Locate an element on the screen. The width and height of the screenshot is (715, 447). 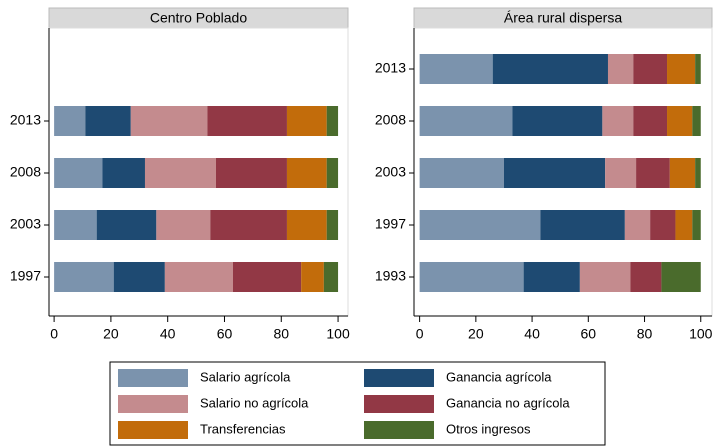
legend-label: Transferencias is located at coordinates (243, 428).